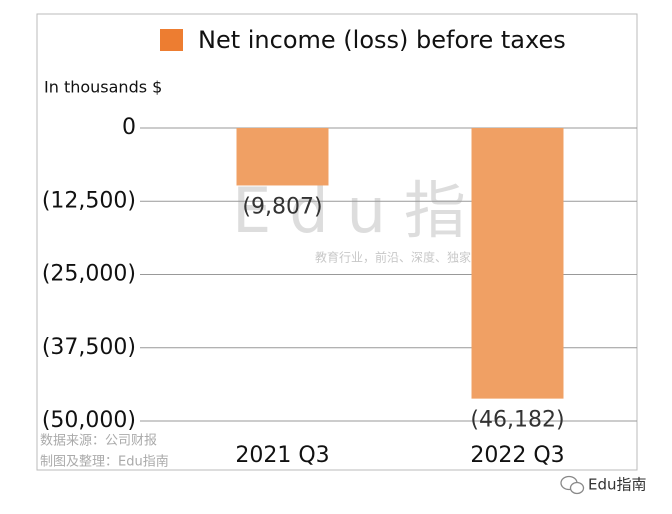 The height and width of the screenshot is (514, 672). I want to click on y-axis-label: In thousands $, so click(103, 87).